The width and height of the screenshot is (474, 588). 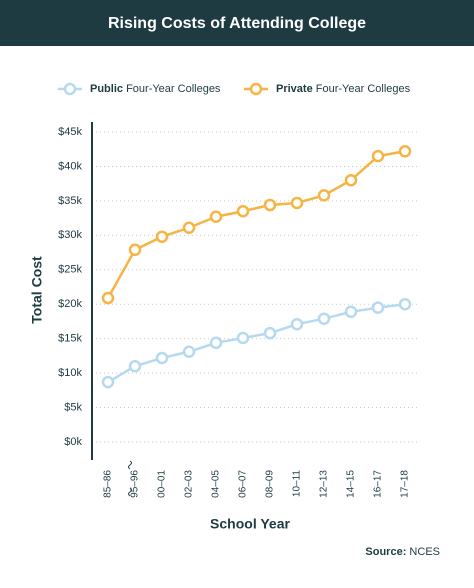 What do you see at coordinates (324, 484) in the screenshot?
I see `x-tick-label: 12–13` at bounding box center [324, 484].